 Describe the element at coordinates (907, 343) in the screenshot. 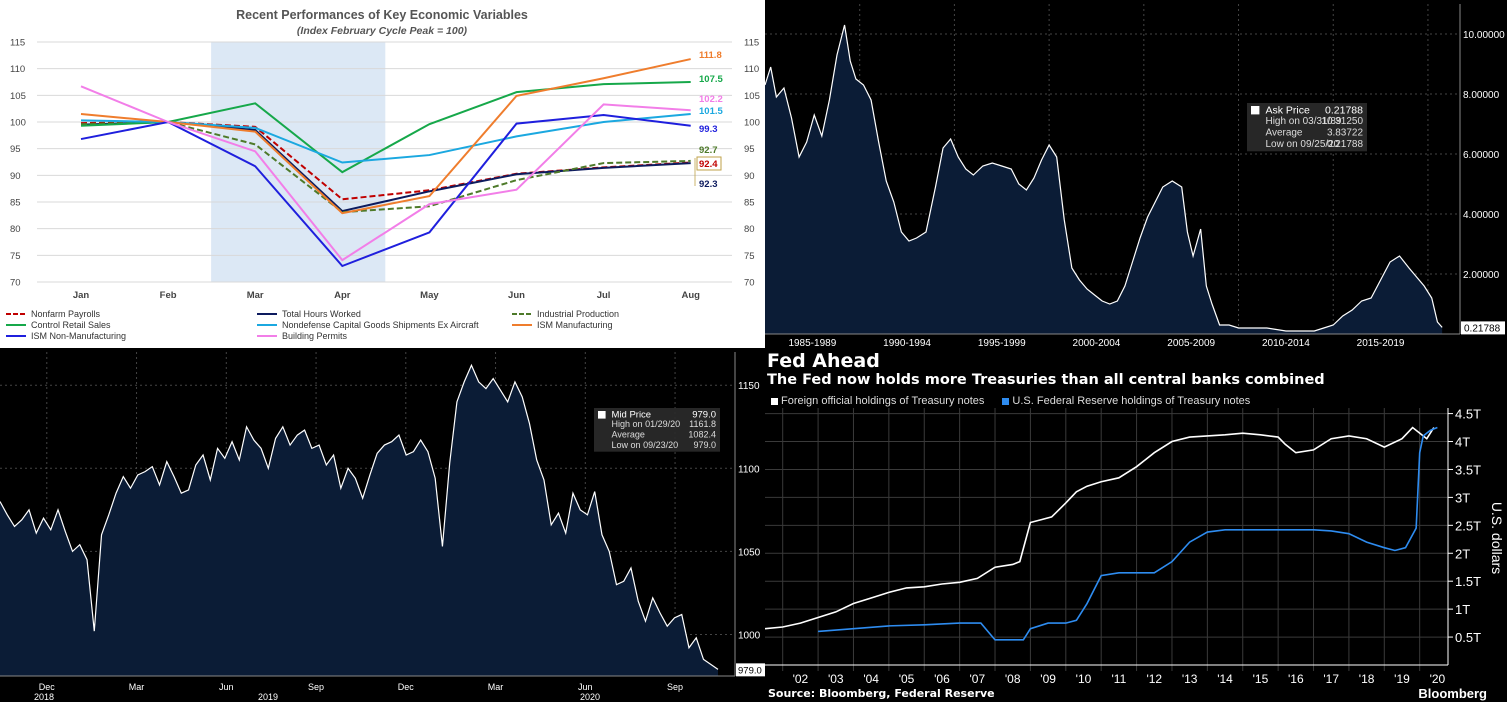

I see `x-tick-label: 1990-1994` at that location.